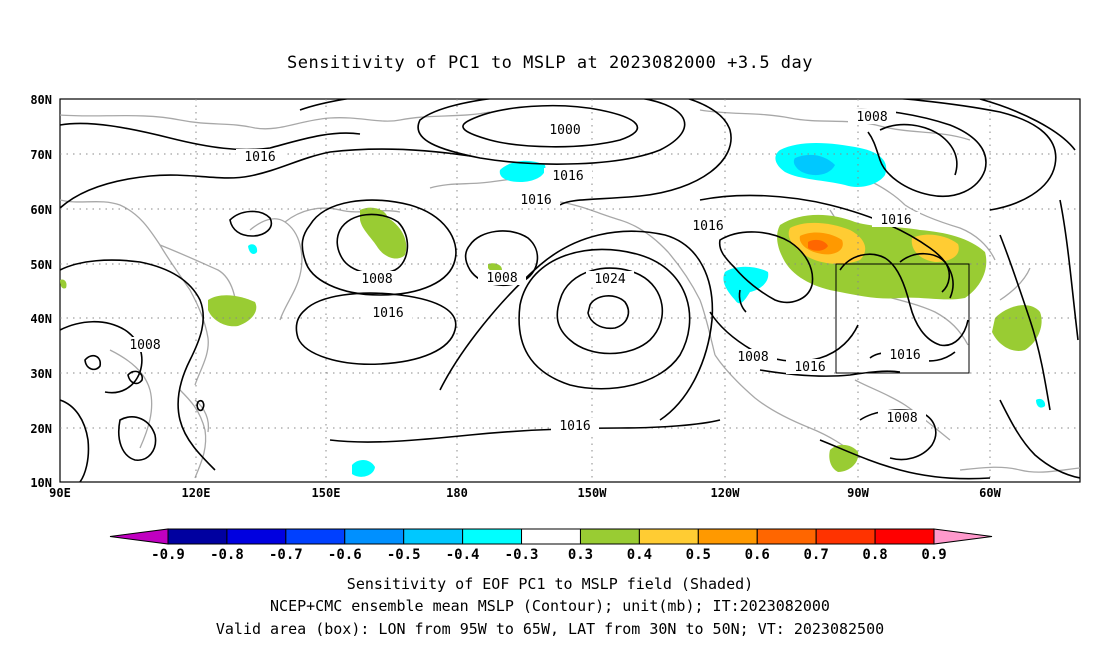  Describe the element at coordinates (858, 493) in the screenshot. I see `lon-label: 90W` at that location.